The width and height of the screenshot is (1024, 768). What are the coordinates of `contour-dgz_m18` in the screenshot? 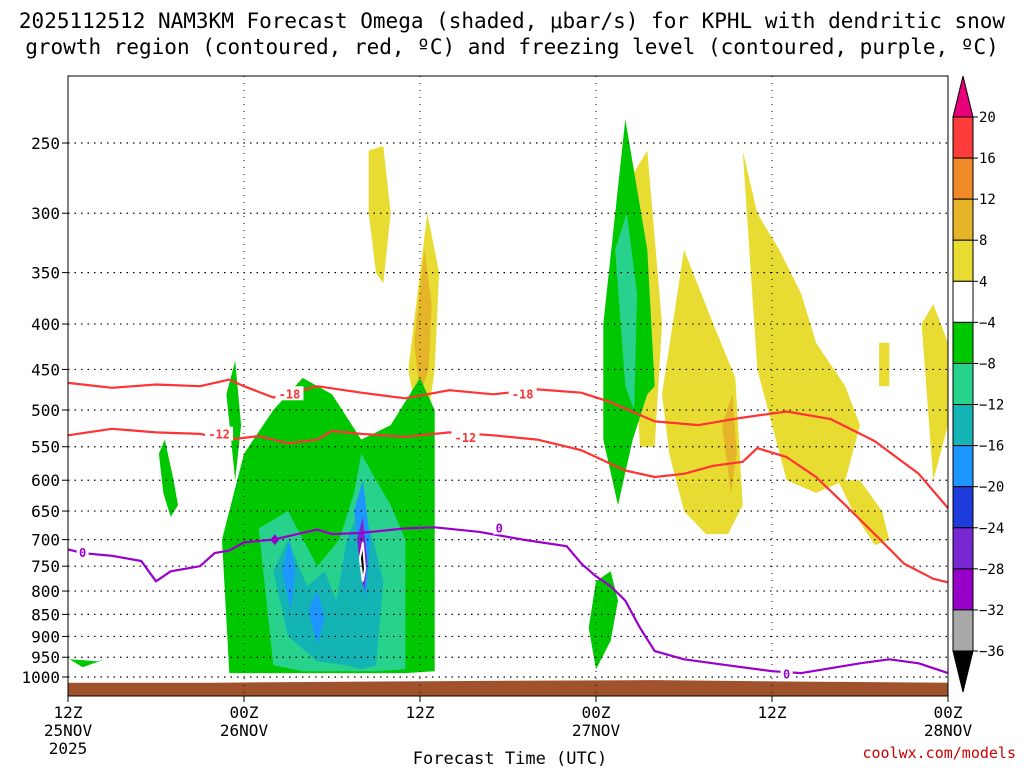 It's located at (508, 443).